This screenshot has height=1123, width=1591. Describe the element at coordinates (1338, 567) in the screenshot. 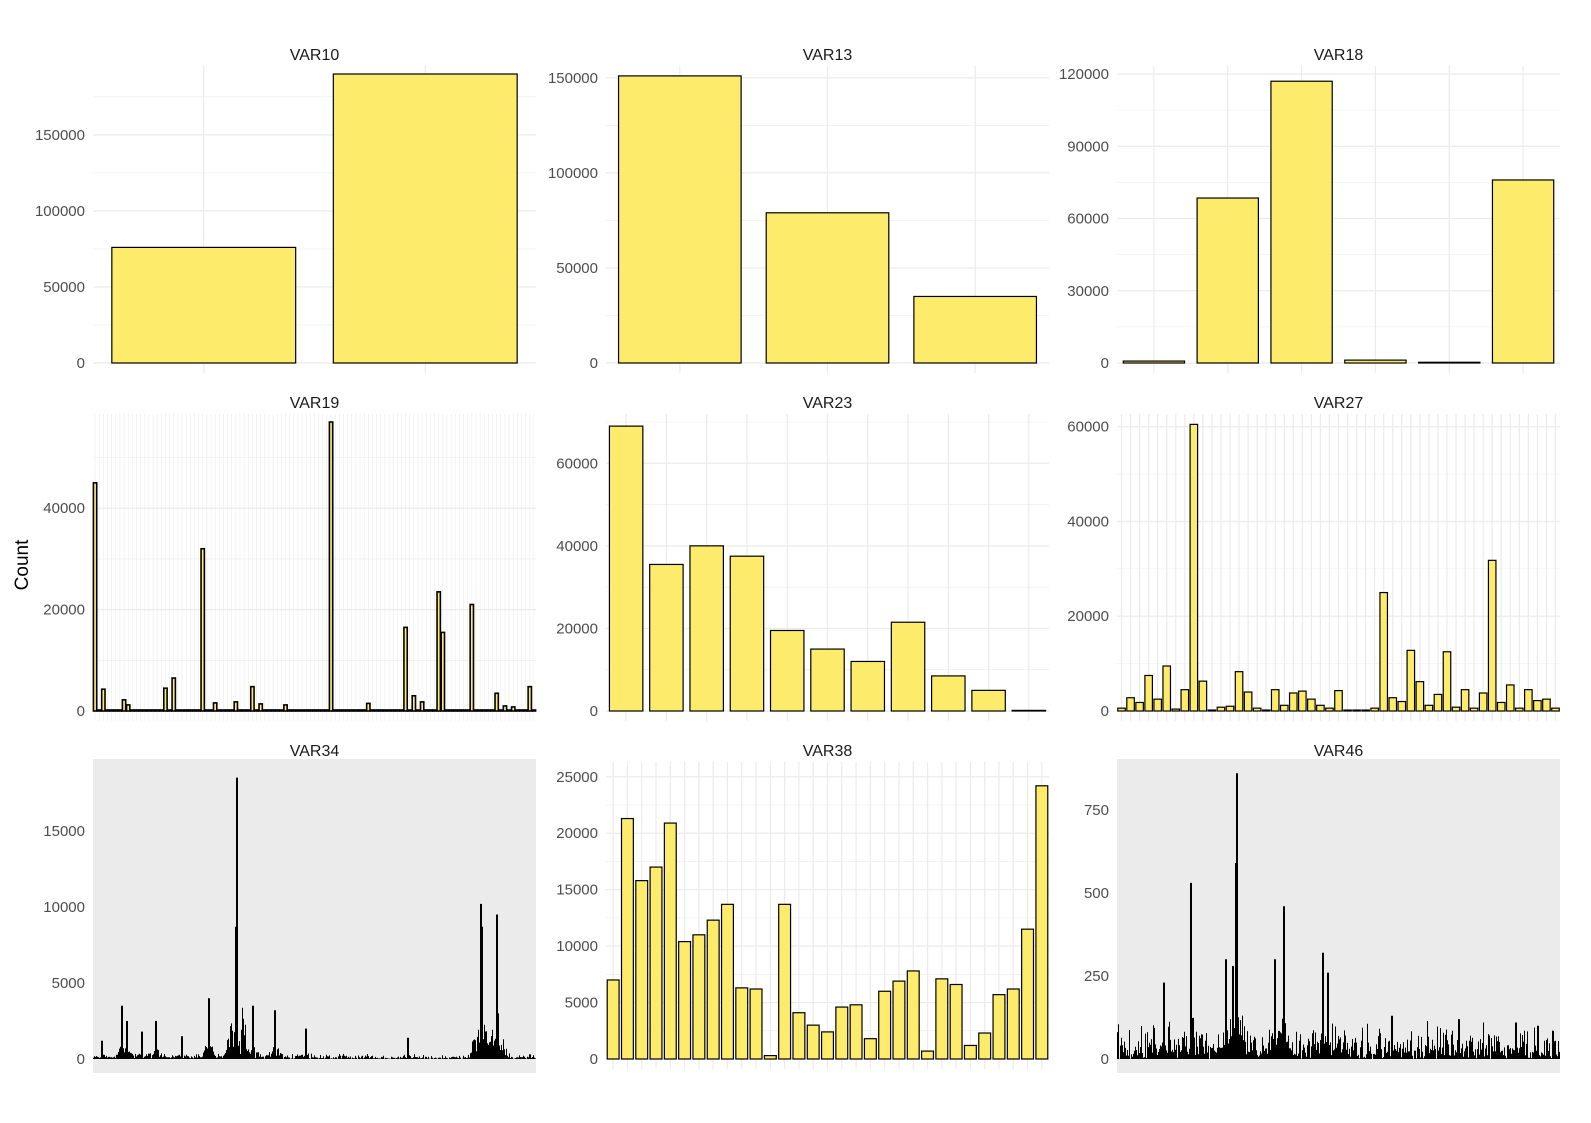

I see `gridlines` at that location.